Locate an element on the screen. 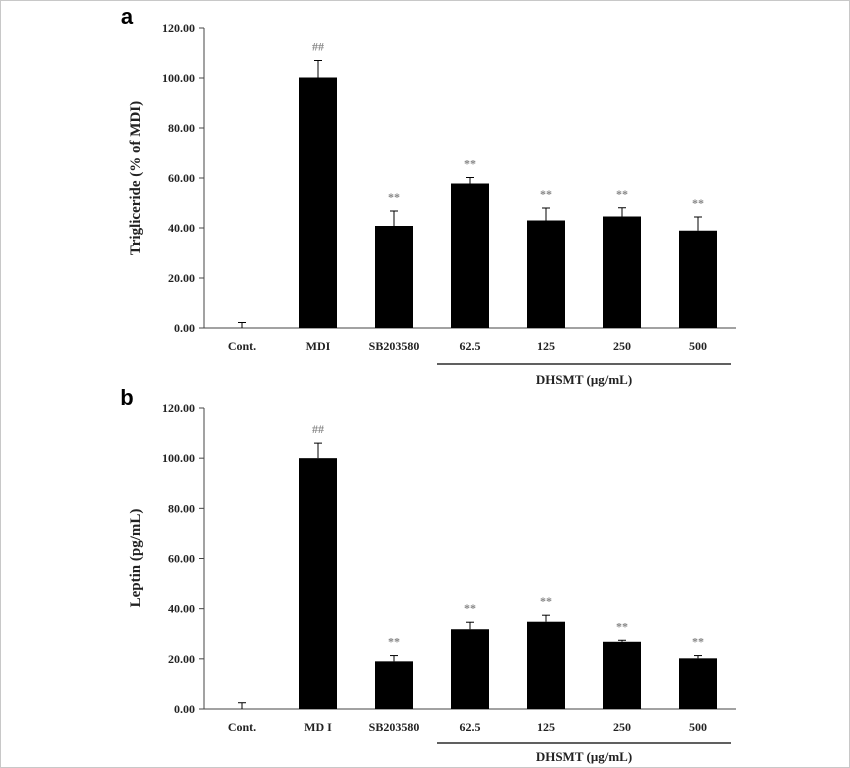 This screenshot has width=850, height=768. panel-b-category-label: 125 is located at coordinates (546, 727).